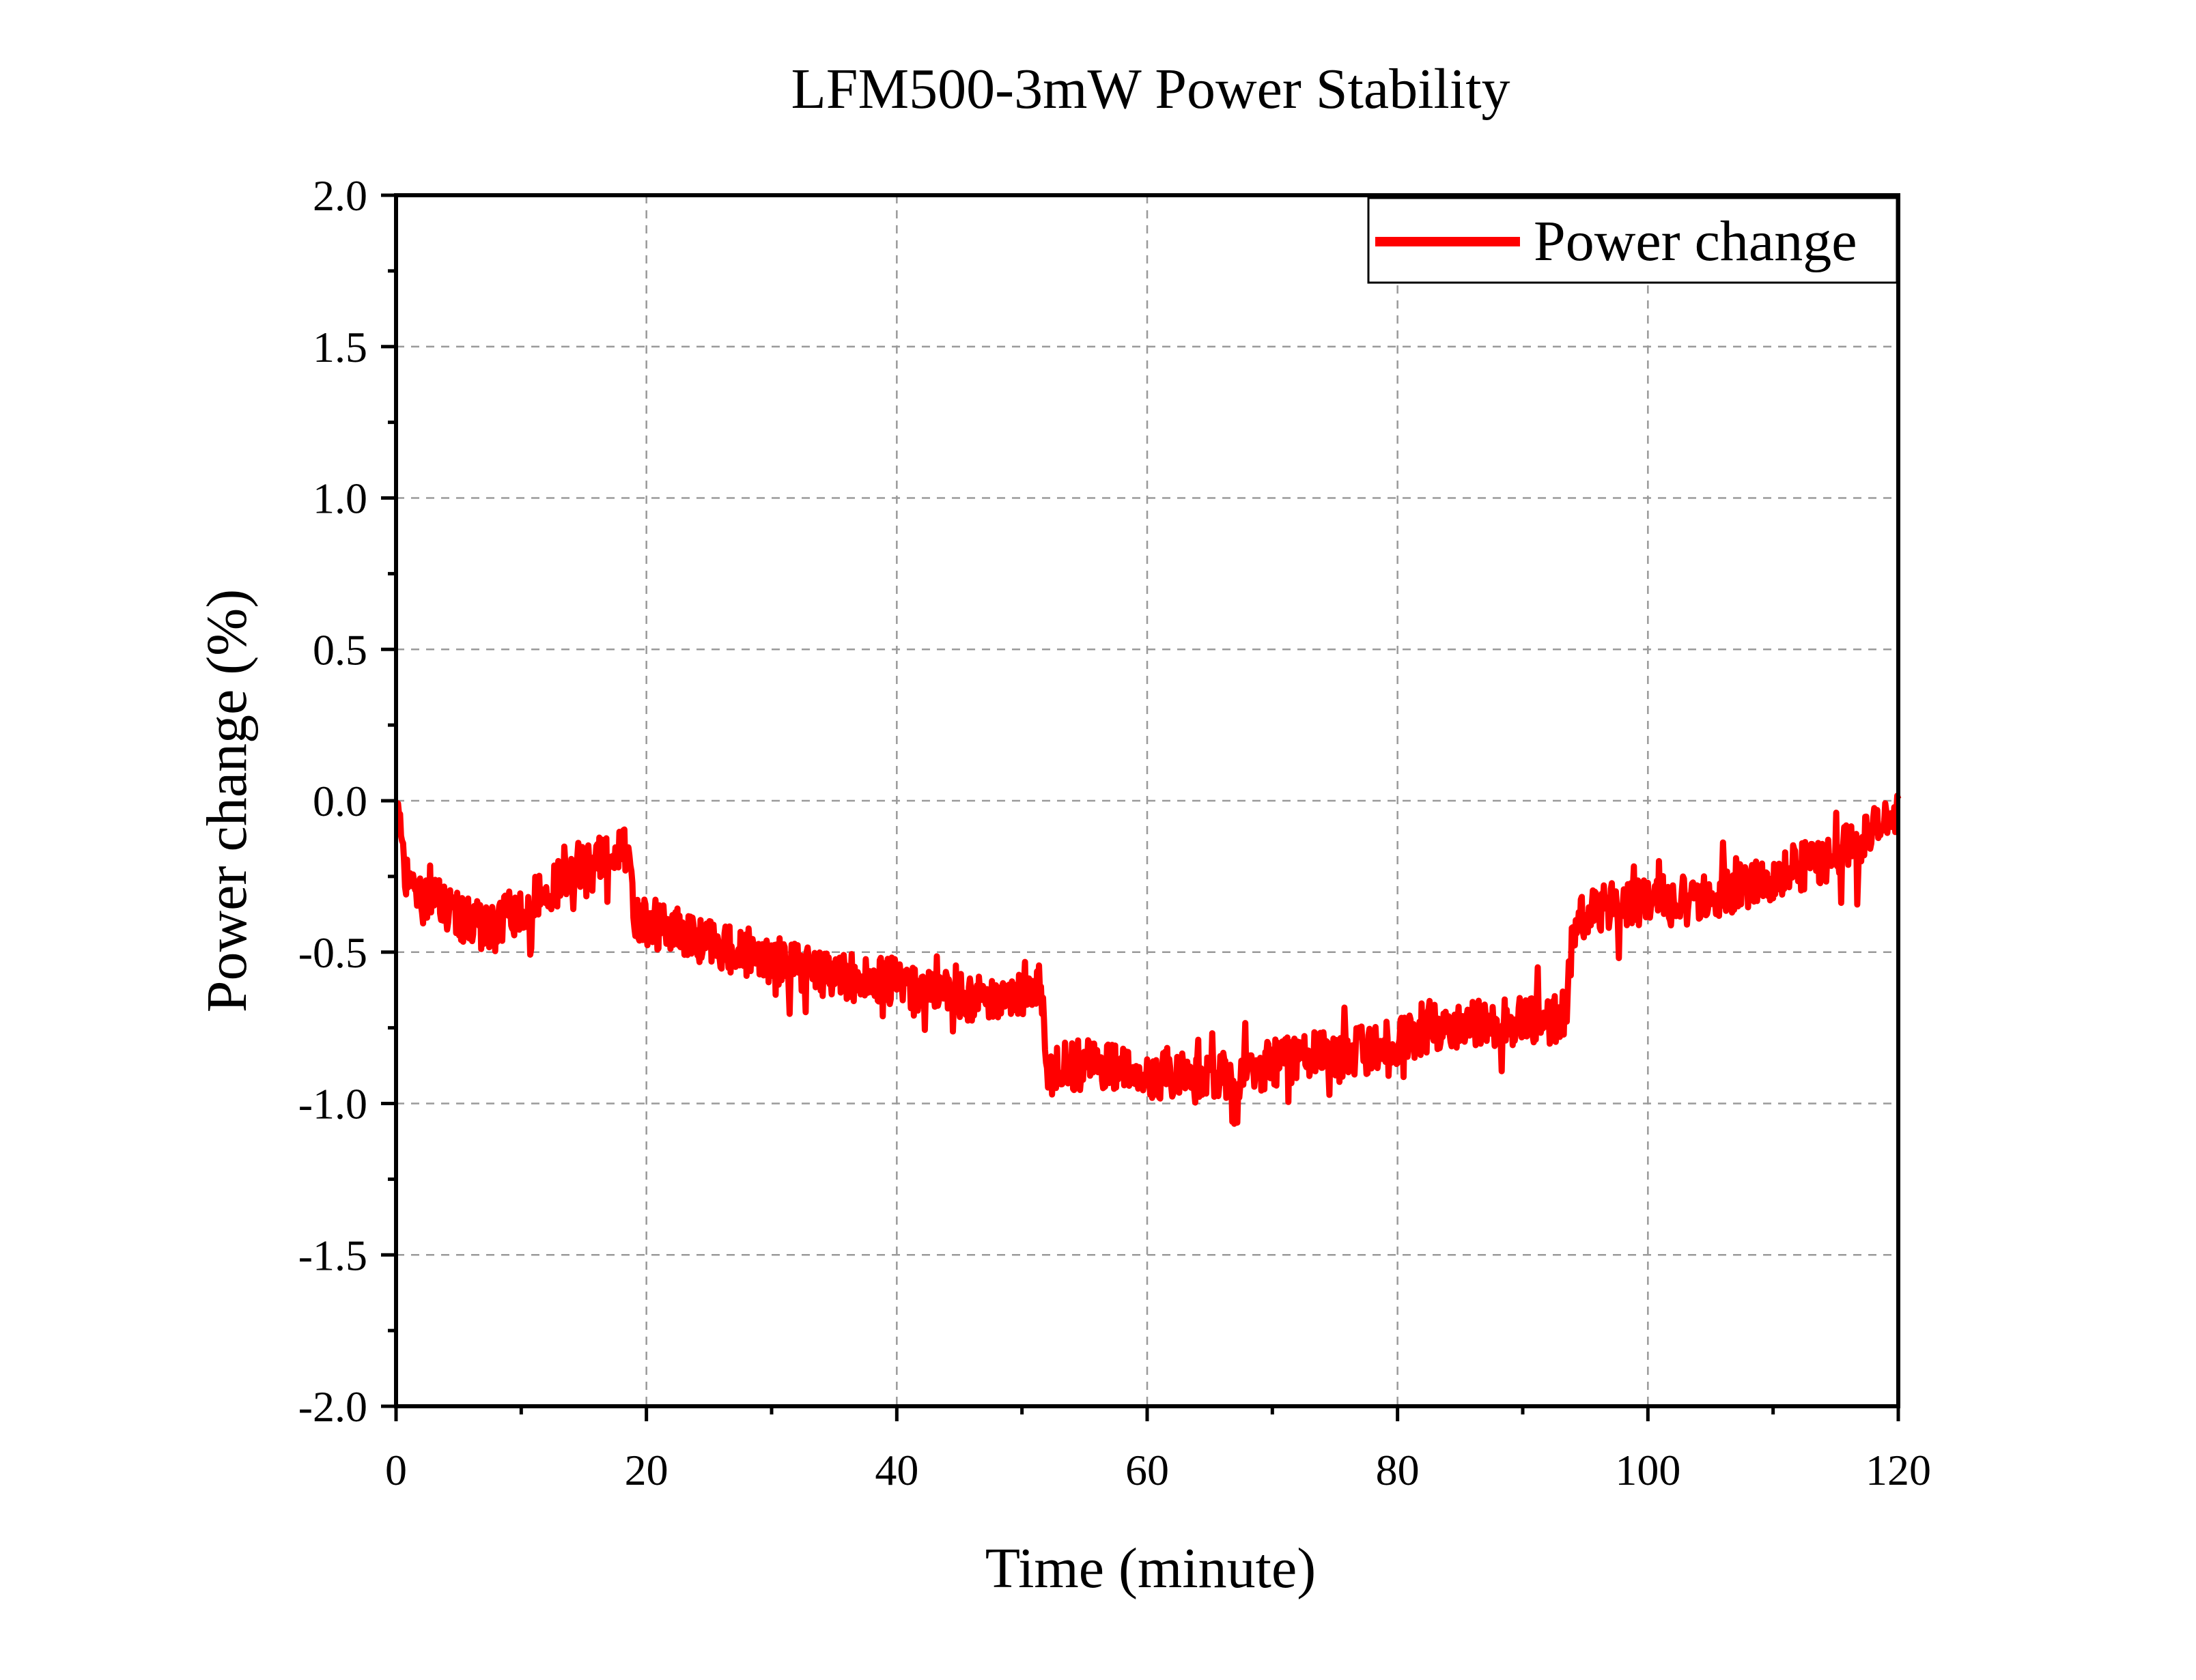 The width and height of the screenshot is (2196, 1680). Describe the element at coordinates (1647, 1470) in the screenshot. I see `x-tick-label: 100` at that location.